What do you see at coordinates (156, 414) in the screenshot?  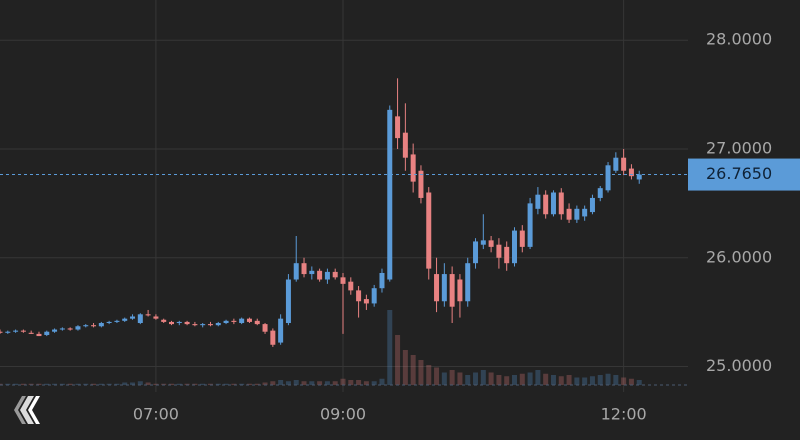 I see `x-tick-label: 07:00` at bounding box center [156, 414].